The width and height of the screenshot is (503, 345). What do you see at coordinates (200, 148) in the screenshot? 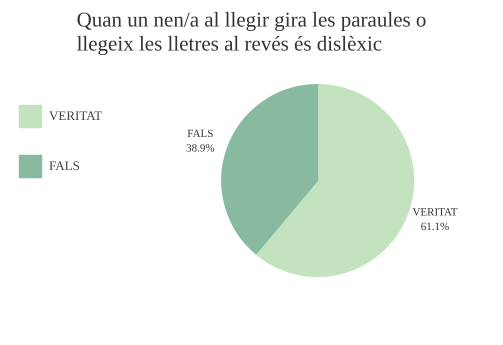
I see `data-label: 38.9%` at bounding box center [200, 148].